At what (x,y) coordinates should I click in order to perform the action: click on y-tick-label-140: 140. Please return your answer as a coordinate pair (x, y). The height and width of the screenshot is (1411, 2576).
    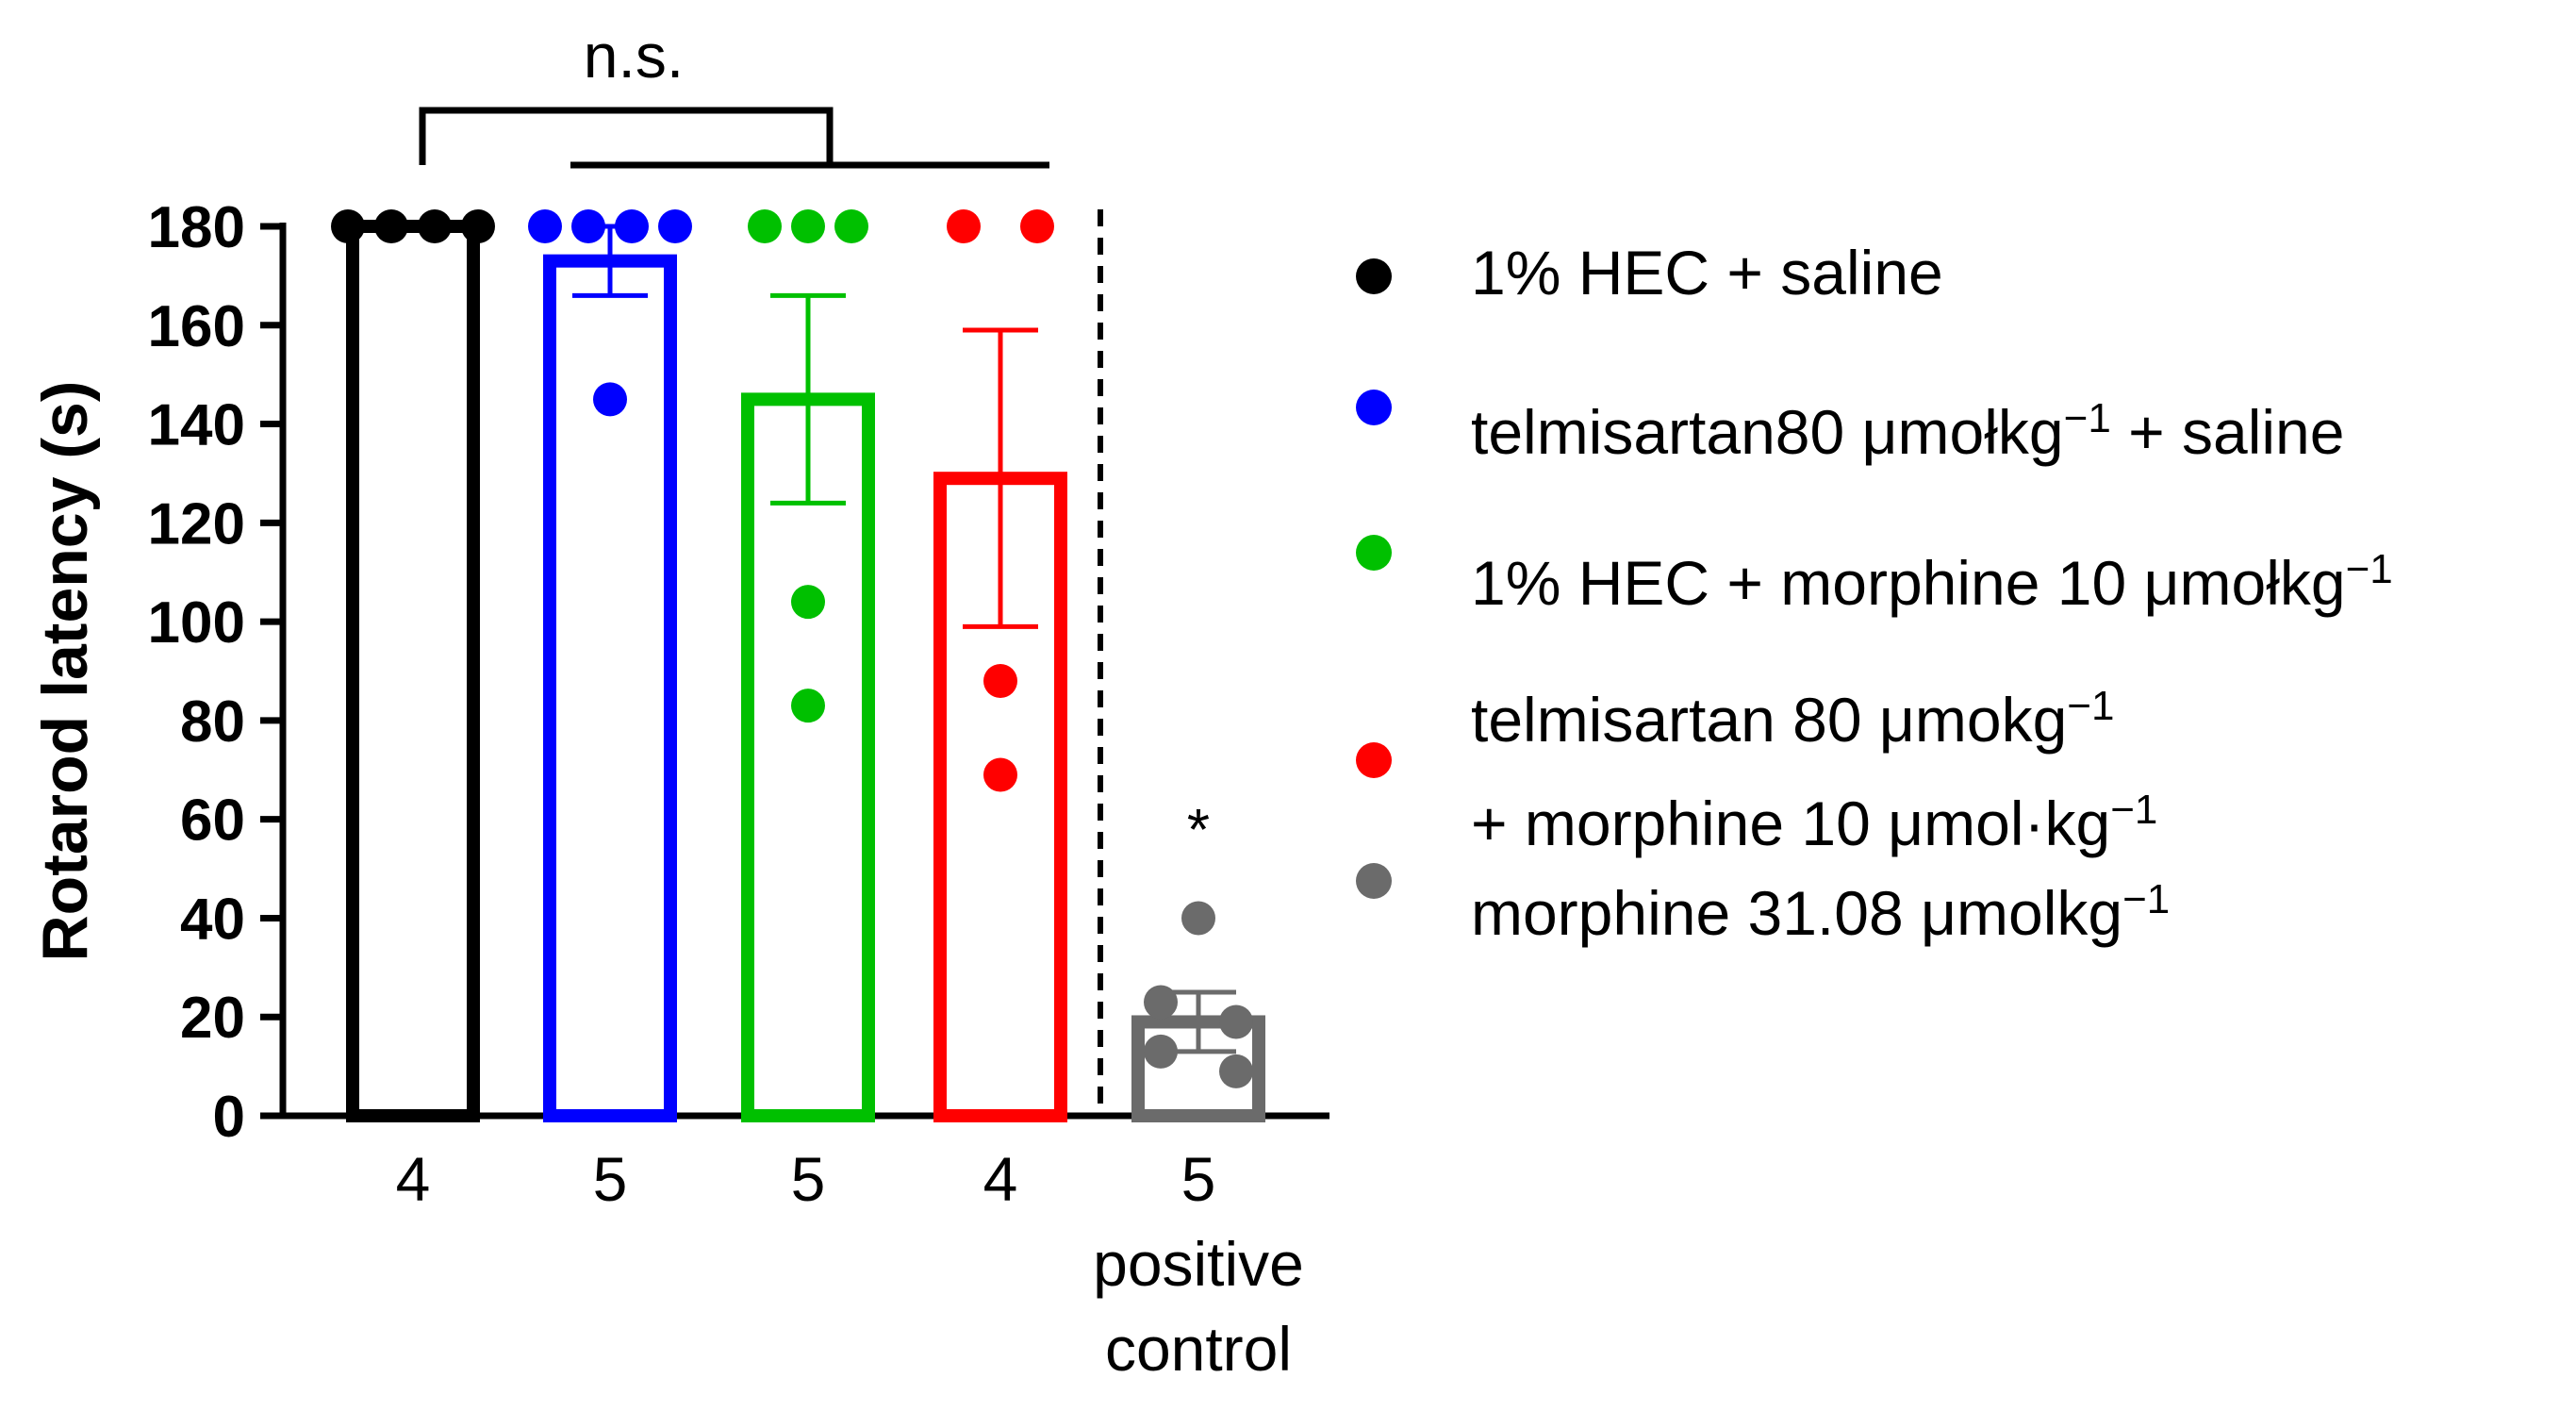
    Looking at the image, I should click on (196, 426).